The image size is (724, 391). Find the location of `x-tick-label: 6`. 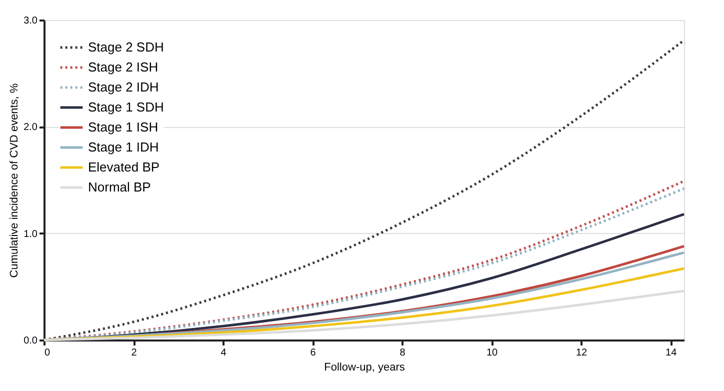

x-tick-label: 6 is located at coordinates (313, 353).